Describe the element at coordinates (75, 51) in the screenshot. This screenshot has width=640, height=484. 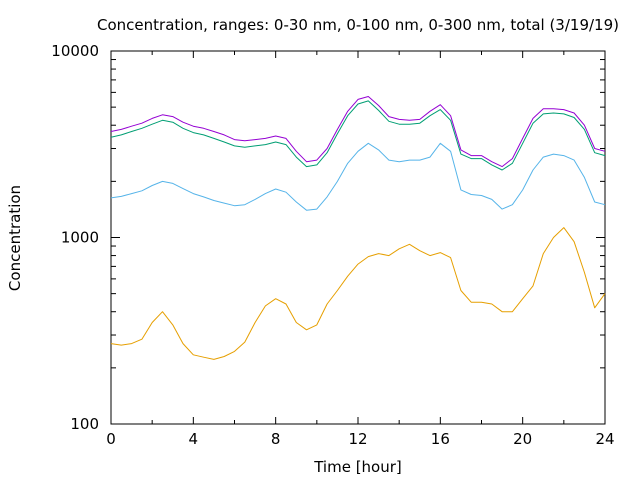
I see `y-tick-label: 10000` at that location.